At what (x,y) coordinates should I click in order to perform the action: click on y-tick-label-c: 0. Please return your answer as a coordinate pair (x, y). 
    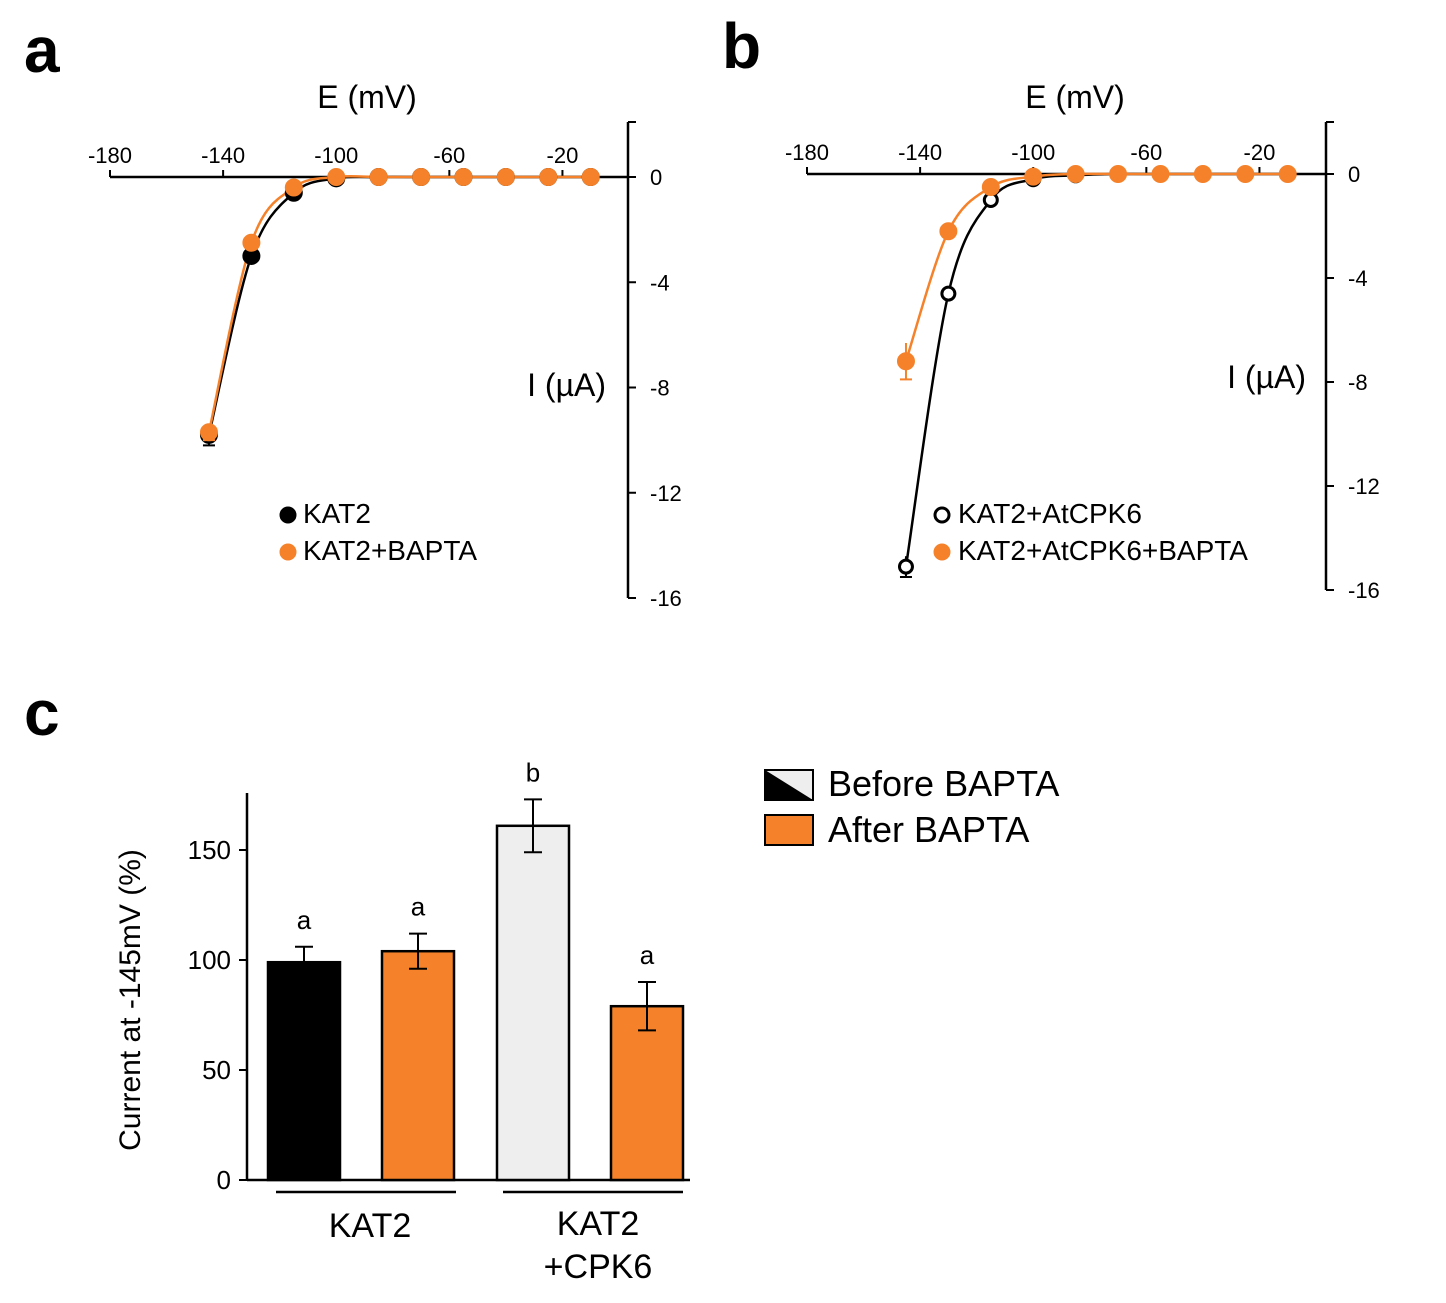
    Looking at the image, I should click on (224, 1180).